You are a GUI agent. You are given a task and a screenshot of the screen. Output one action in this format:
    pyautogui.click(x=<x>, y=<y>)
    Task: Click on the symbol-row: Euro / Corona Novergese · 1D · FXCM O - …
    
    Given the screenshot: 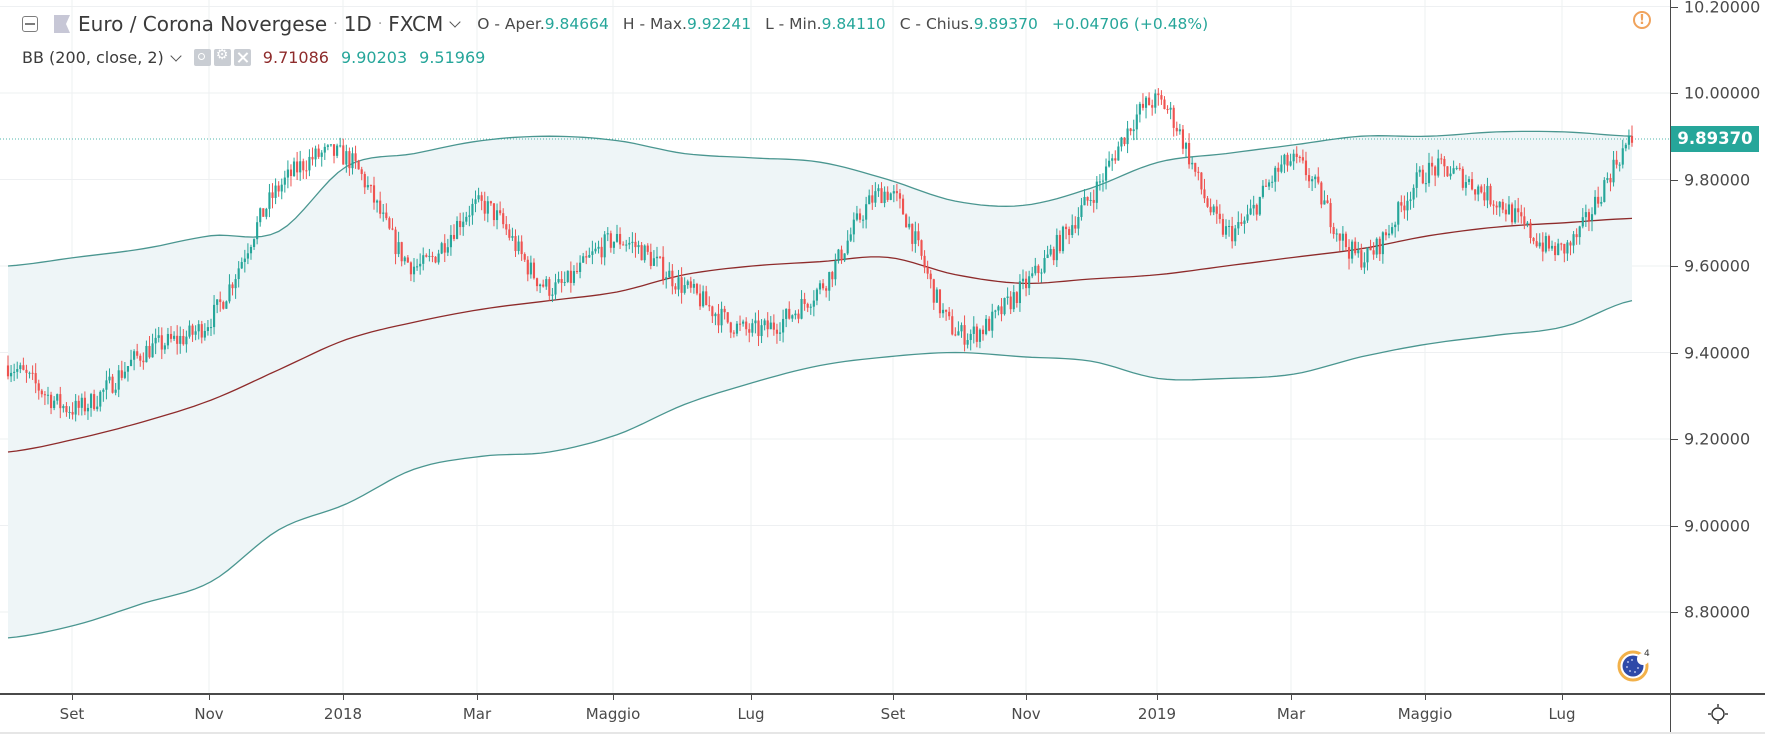 What is the action you would take?
    pyautogui.click(x=615, y=24)
    